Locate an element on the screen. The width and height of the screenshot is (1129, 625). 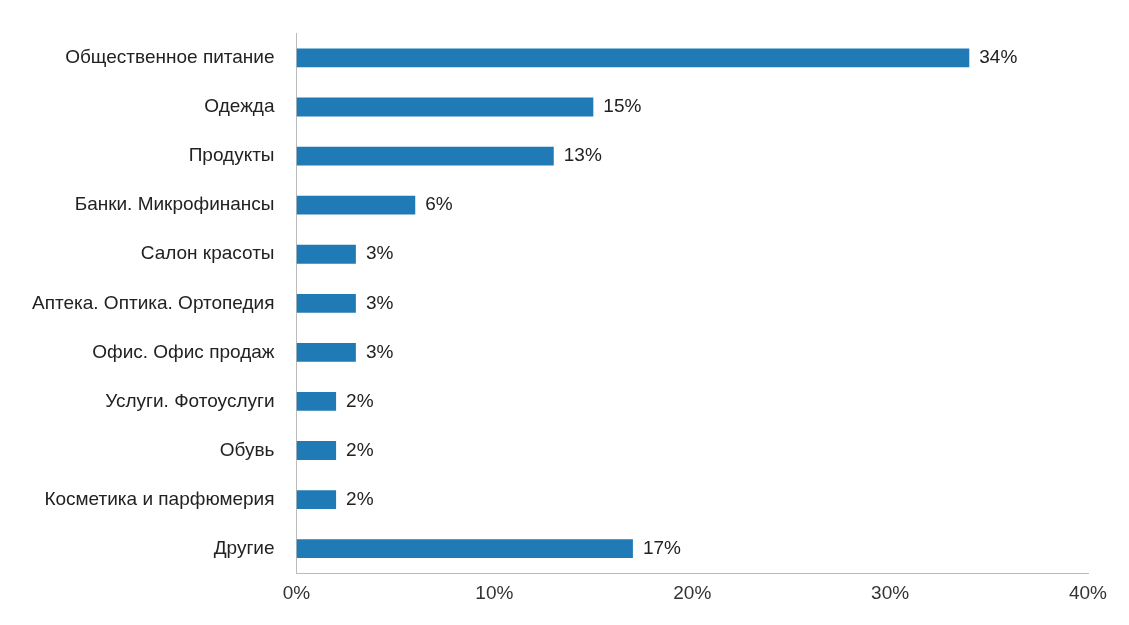
y-tick-label: Салон красоты is located at coordinates (207, 253).